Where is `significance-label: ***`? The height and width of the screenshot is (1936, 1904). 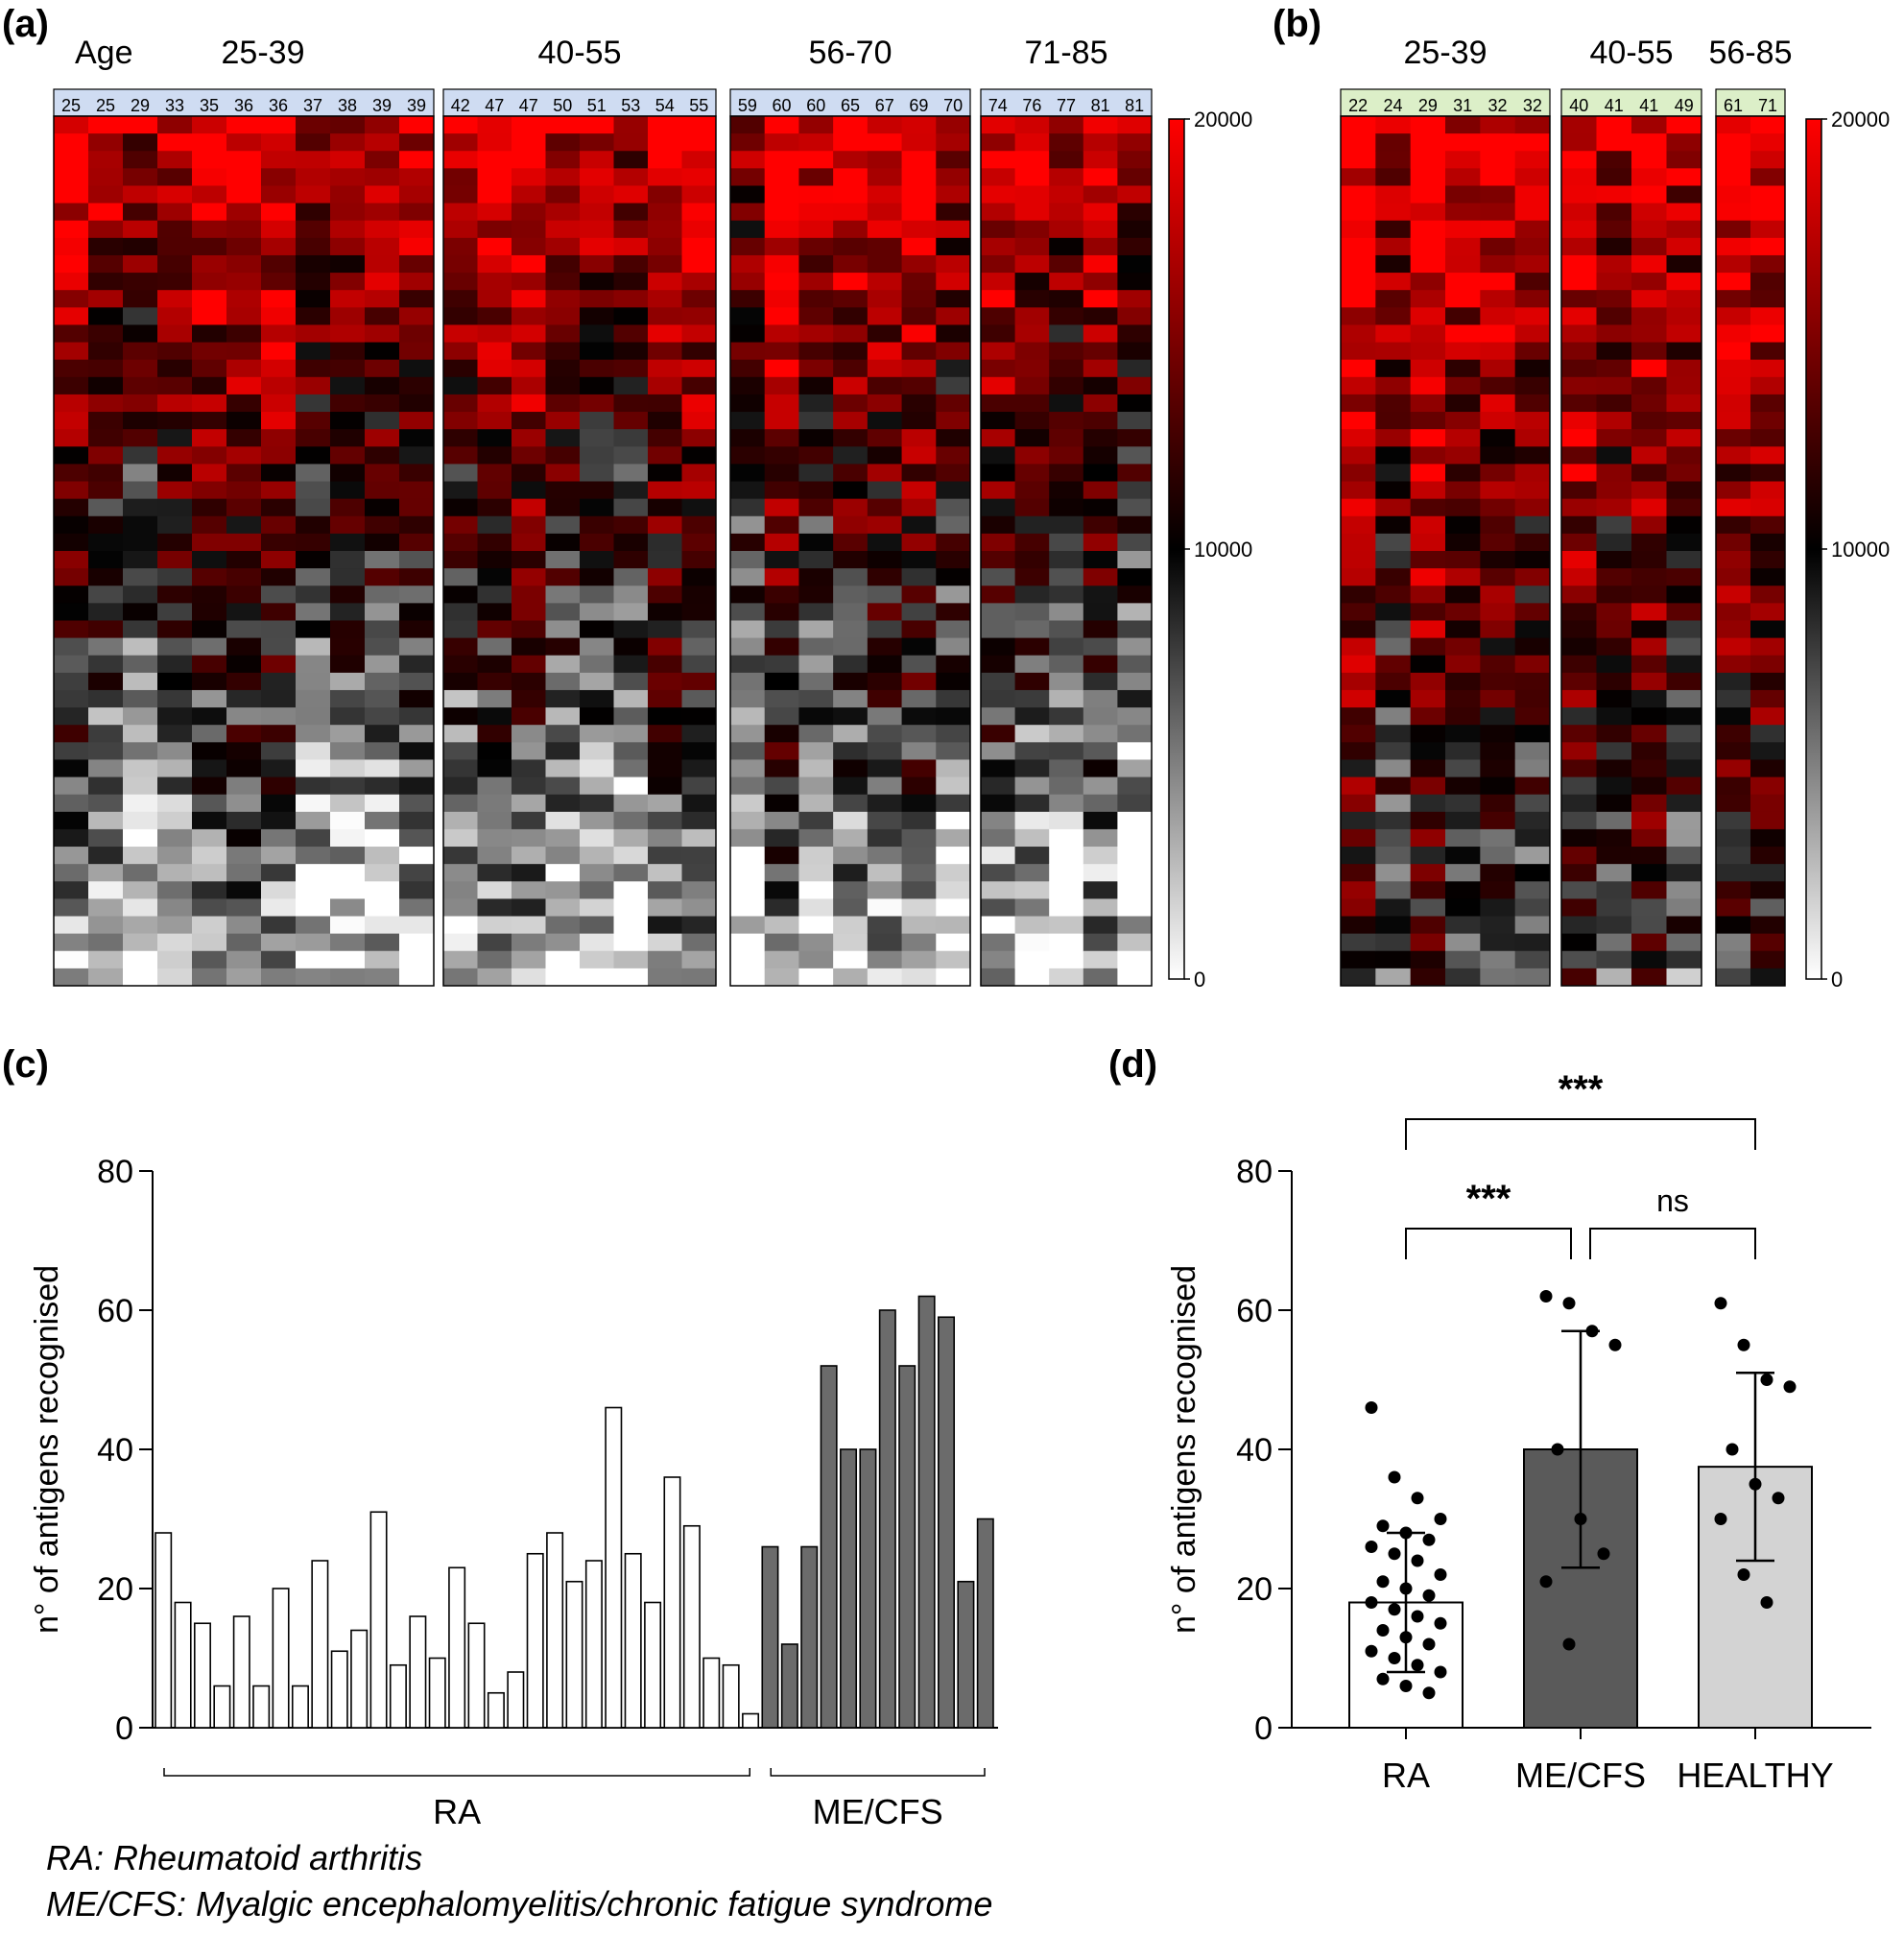
significance-label: *** is located at coordinates (1489, 1199).